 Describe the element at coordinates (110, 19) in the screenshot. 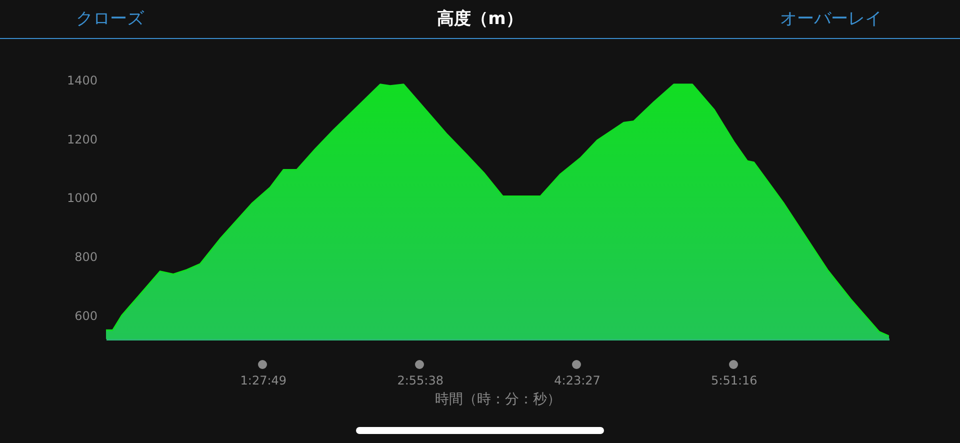

I see `text: クローズ` at that location.